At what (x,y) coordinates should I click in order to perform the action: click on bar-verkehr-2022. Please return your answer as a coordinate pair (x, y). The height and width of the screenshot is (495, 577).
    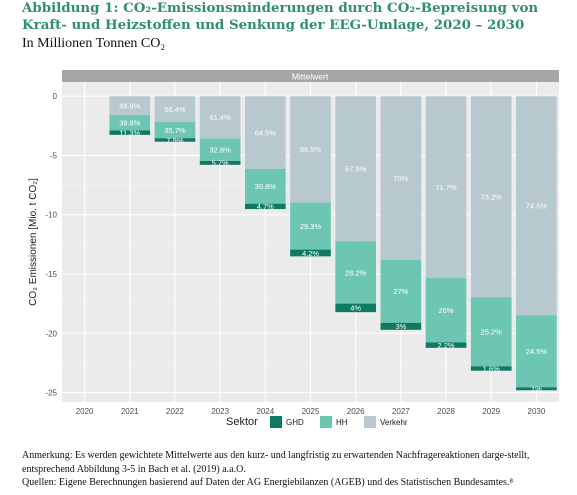
    Looking at the image, I should click on (175, 109).